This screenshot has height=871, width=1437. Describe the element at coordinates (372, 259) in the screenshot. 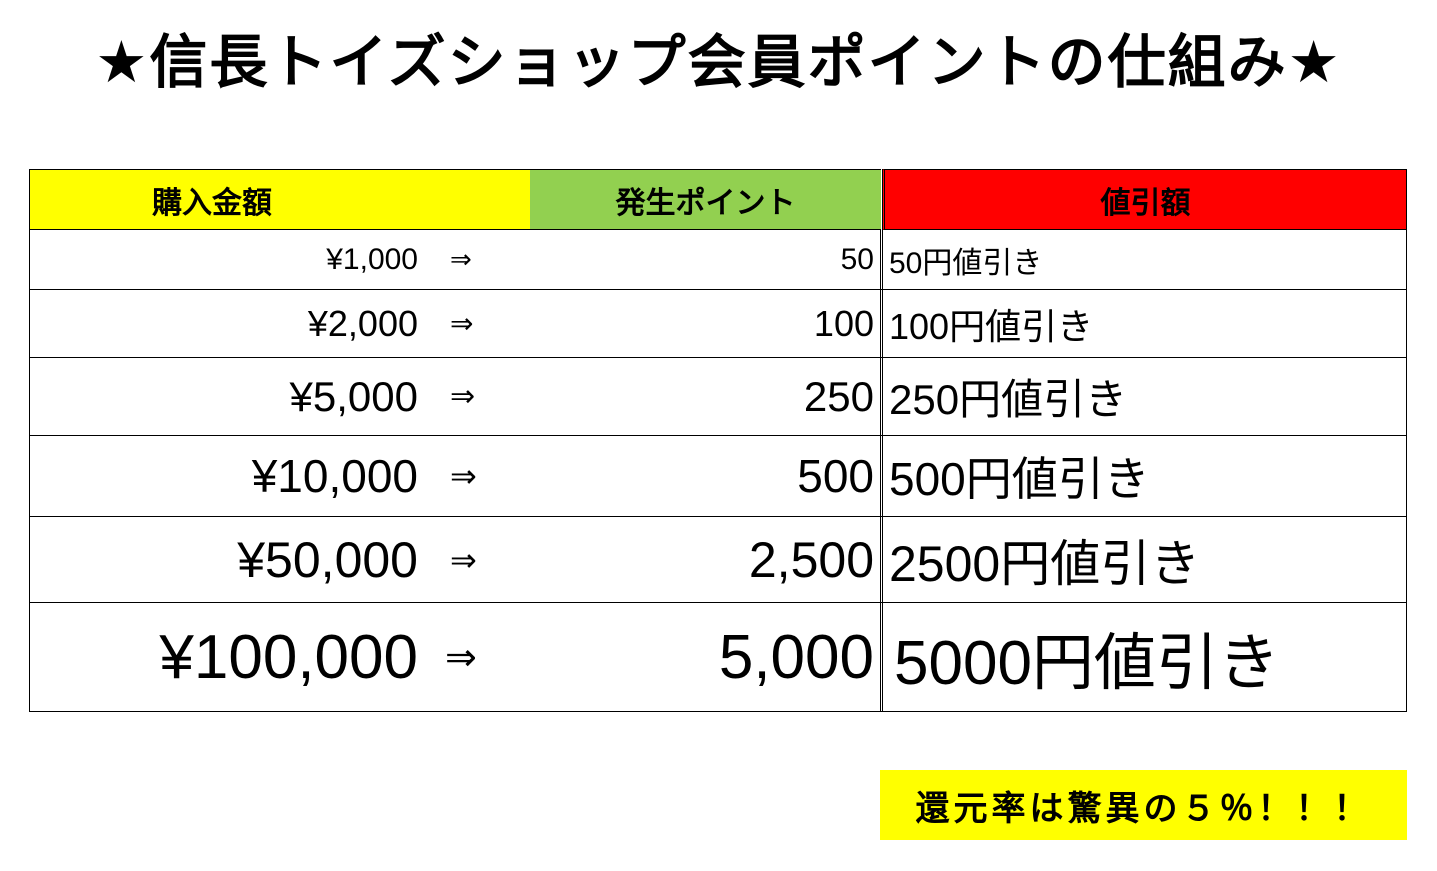

I see `purchase-amount-cell: ¥1,000` at that location.